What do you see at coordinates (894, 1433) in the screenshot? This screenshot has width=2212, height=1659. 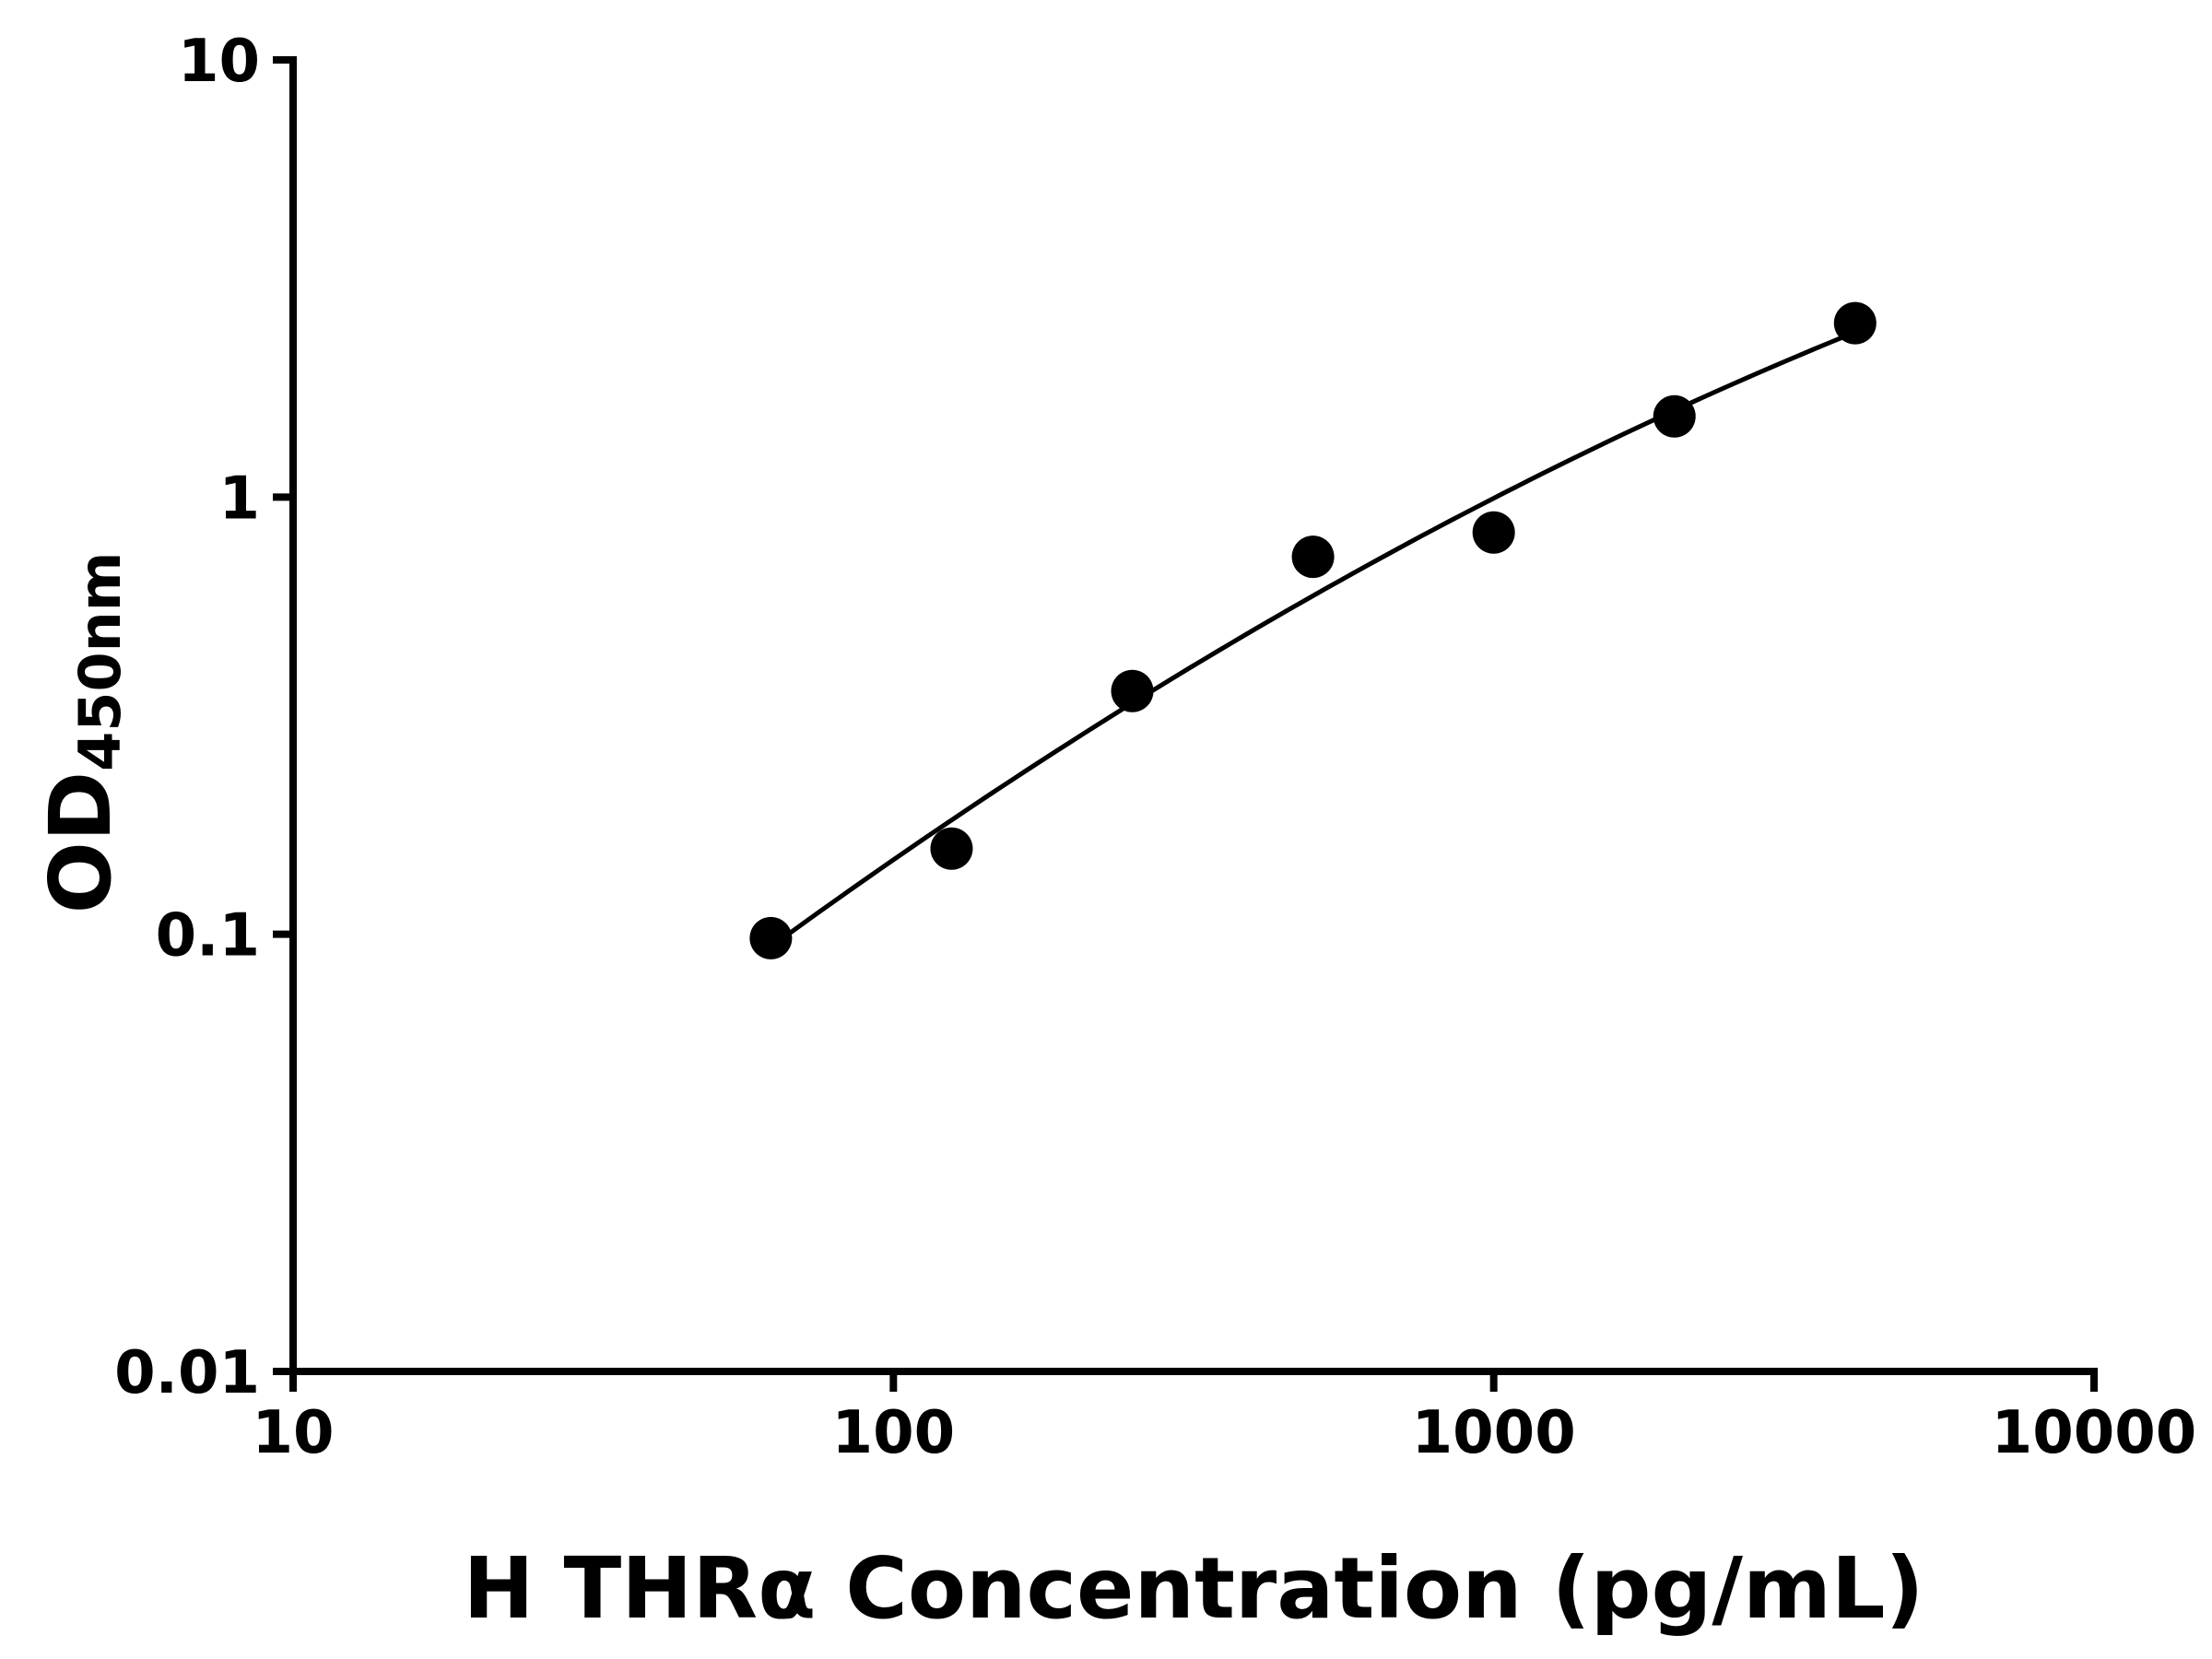 I see `x-tick-label: 100` at bounding box center [894, 1433].